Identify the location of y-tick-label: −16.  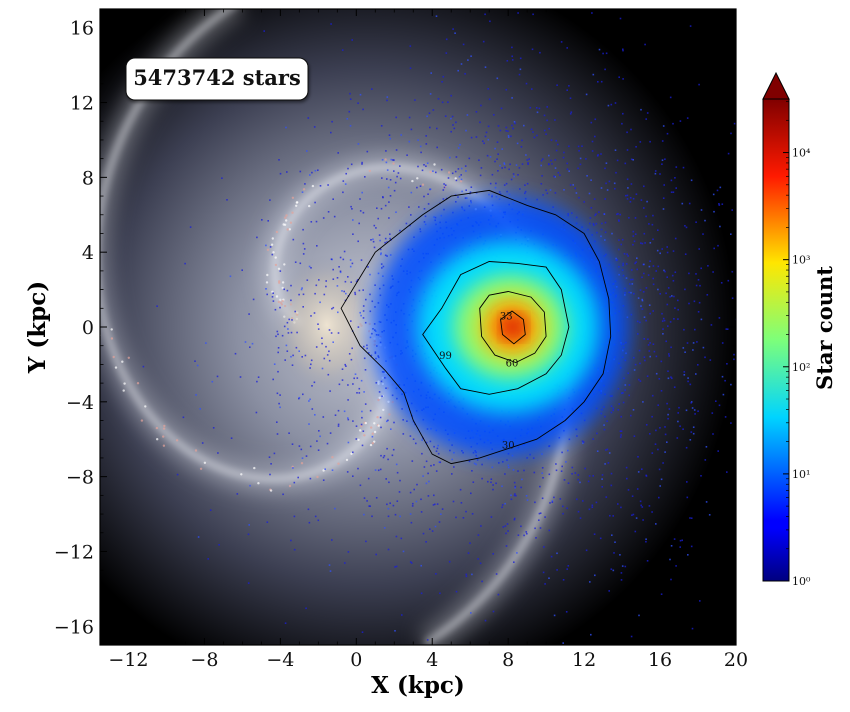
(74, 627).